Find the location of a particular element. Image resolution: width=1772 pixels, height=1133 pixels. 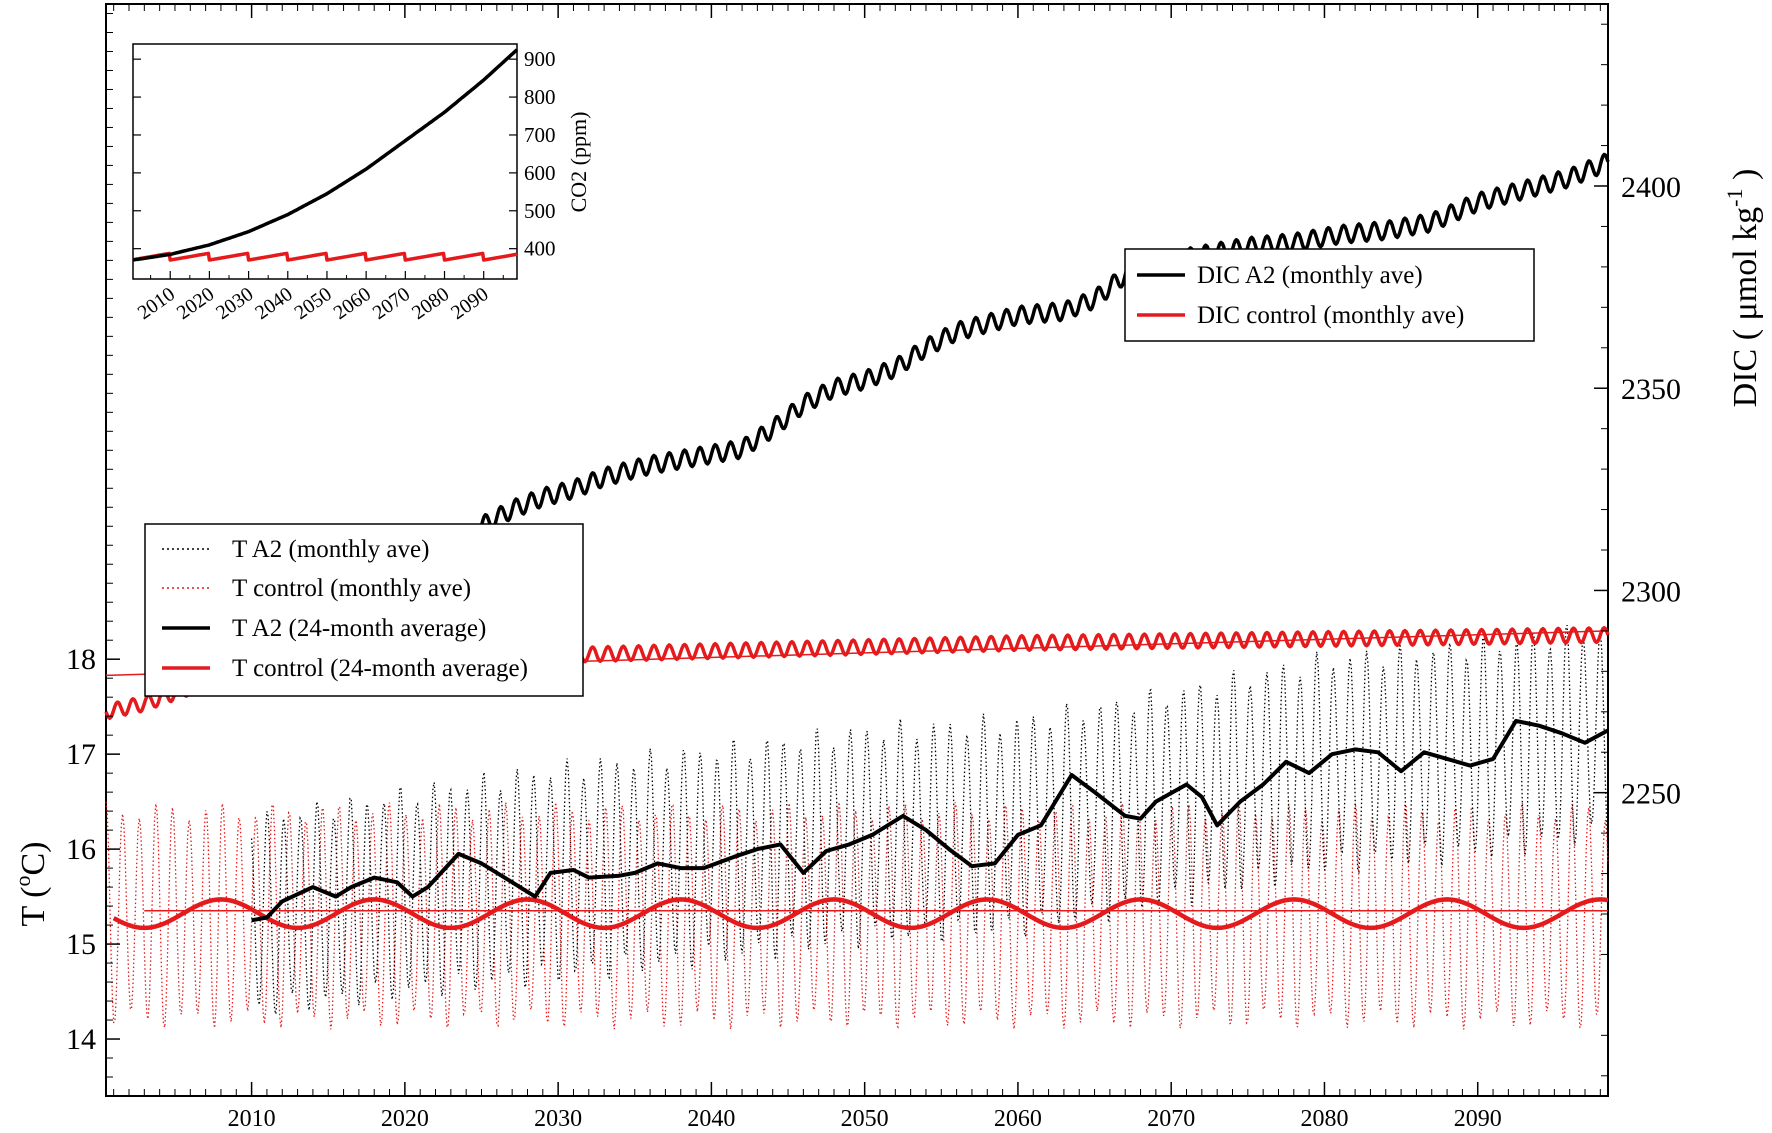

right-axis-title: DIC ( μmol kg-1 ) is located at coordinates (1743, 288).